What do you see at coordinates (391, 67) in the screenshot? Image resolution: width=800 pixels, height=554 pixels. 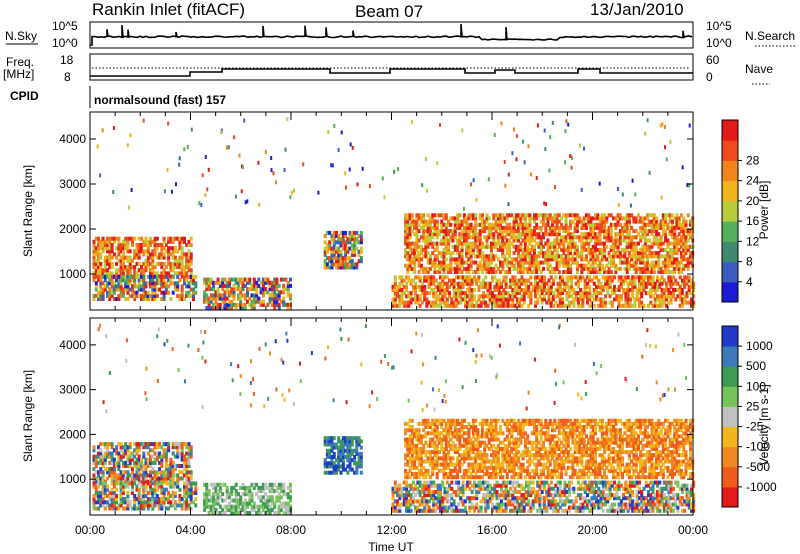 I see `freq-strip-frame` at bounding box center [391, 67].